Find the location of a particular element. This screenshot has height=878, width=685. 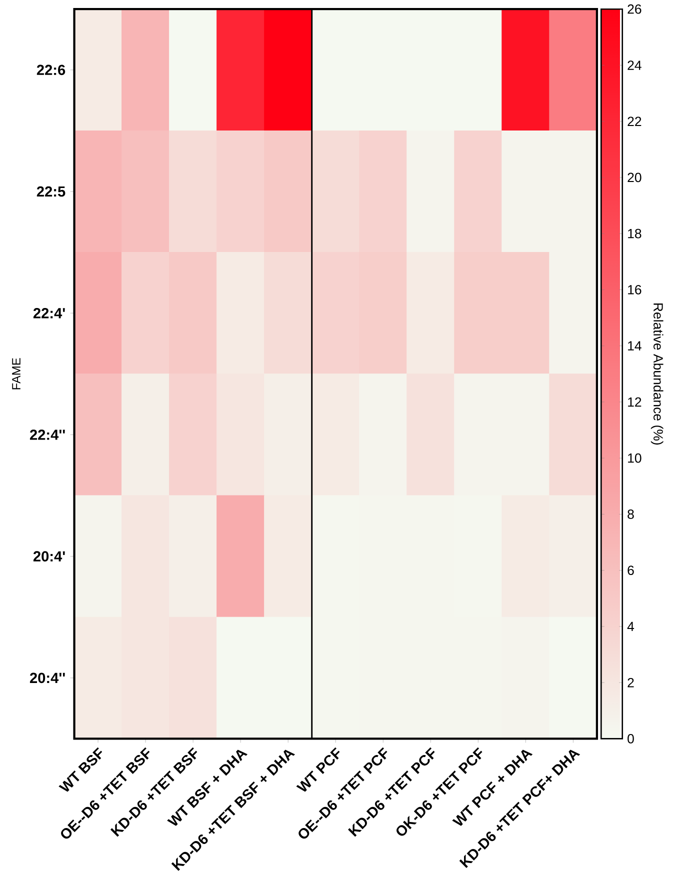

y-tick-label: 20:4' is located at coordinates (50, 556).